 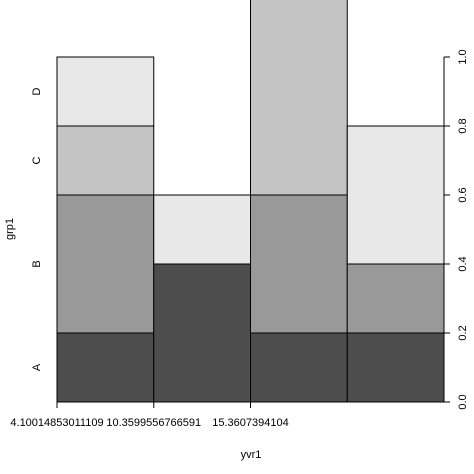 I want to click on x-tick-label: 15.3607394104, so click(x=250, y=423).